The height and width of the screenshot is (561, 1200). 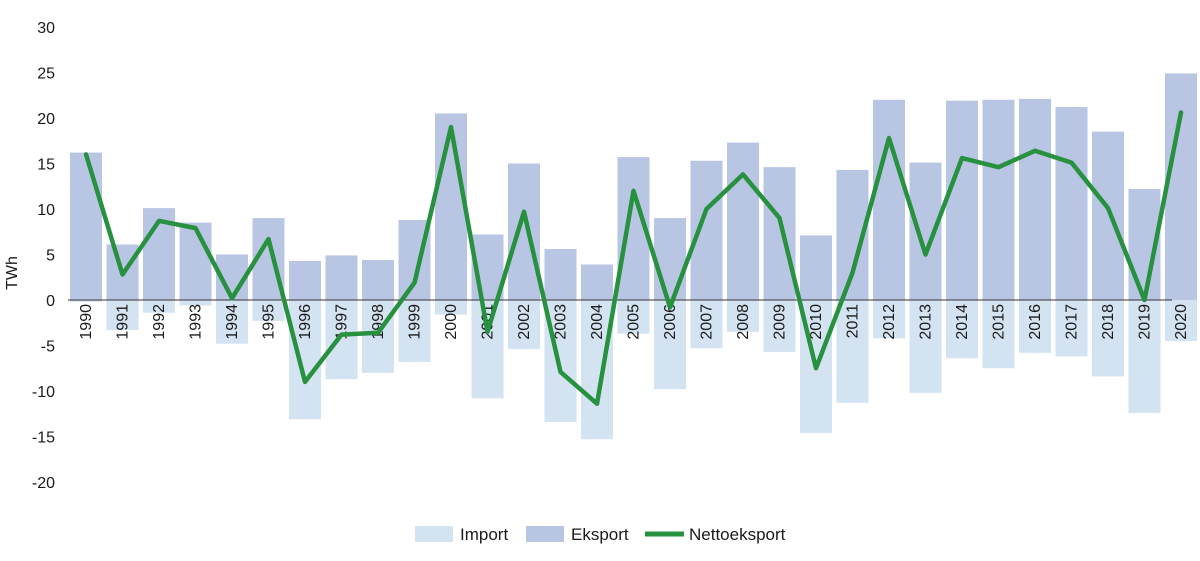 I want to click on y-tick-label: 0, so click(x=50, y=301).